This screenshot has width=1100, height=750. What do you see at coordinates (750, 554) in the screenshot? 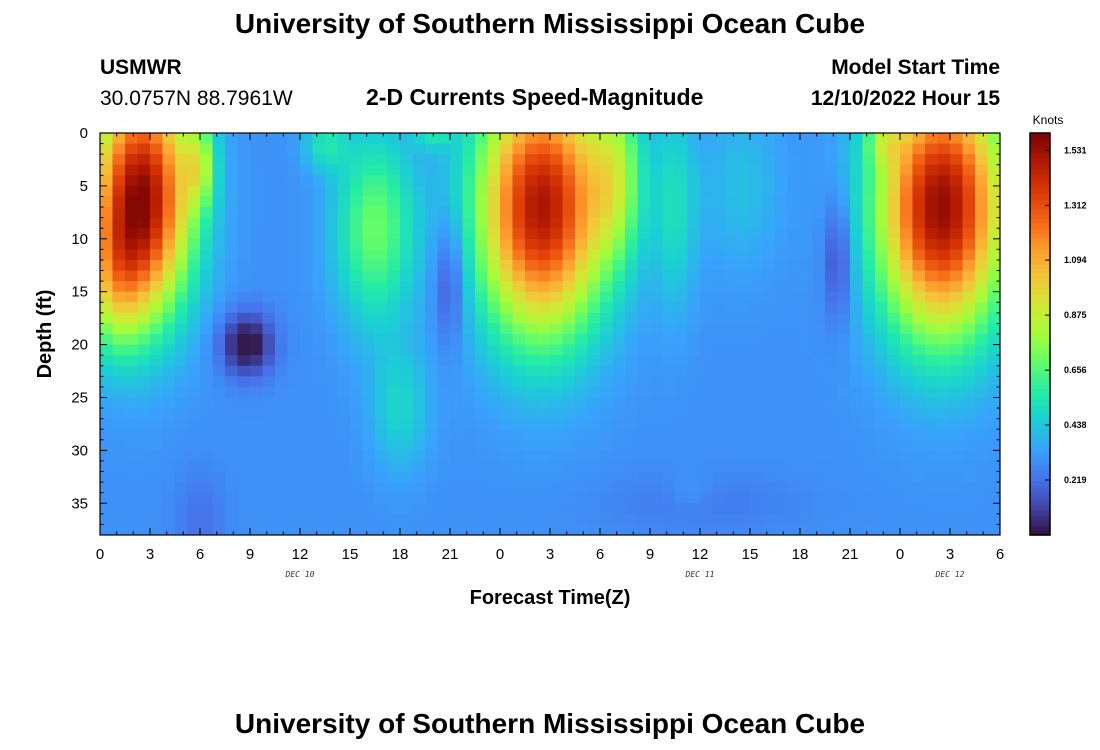
I see `x-tick-label: 15` at bounding box center [750, 554].